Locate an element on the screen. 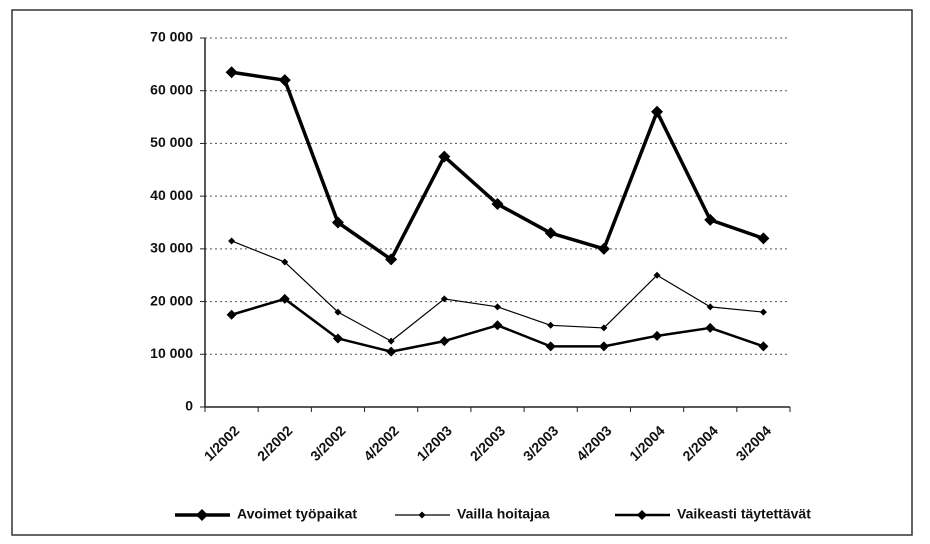  legend-label: Vailla hoitajaa is located at coordinates (503, 514).